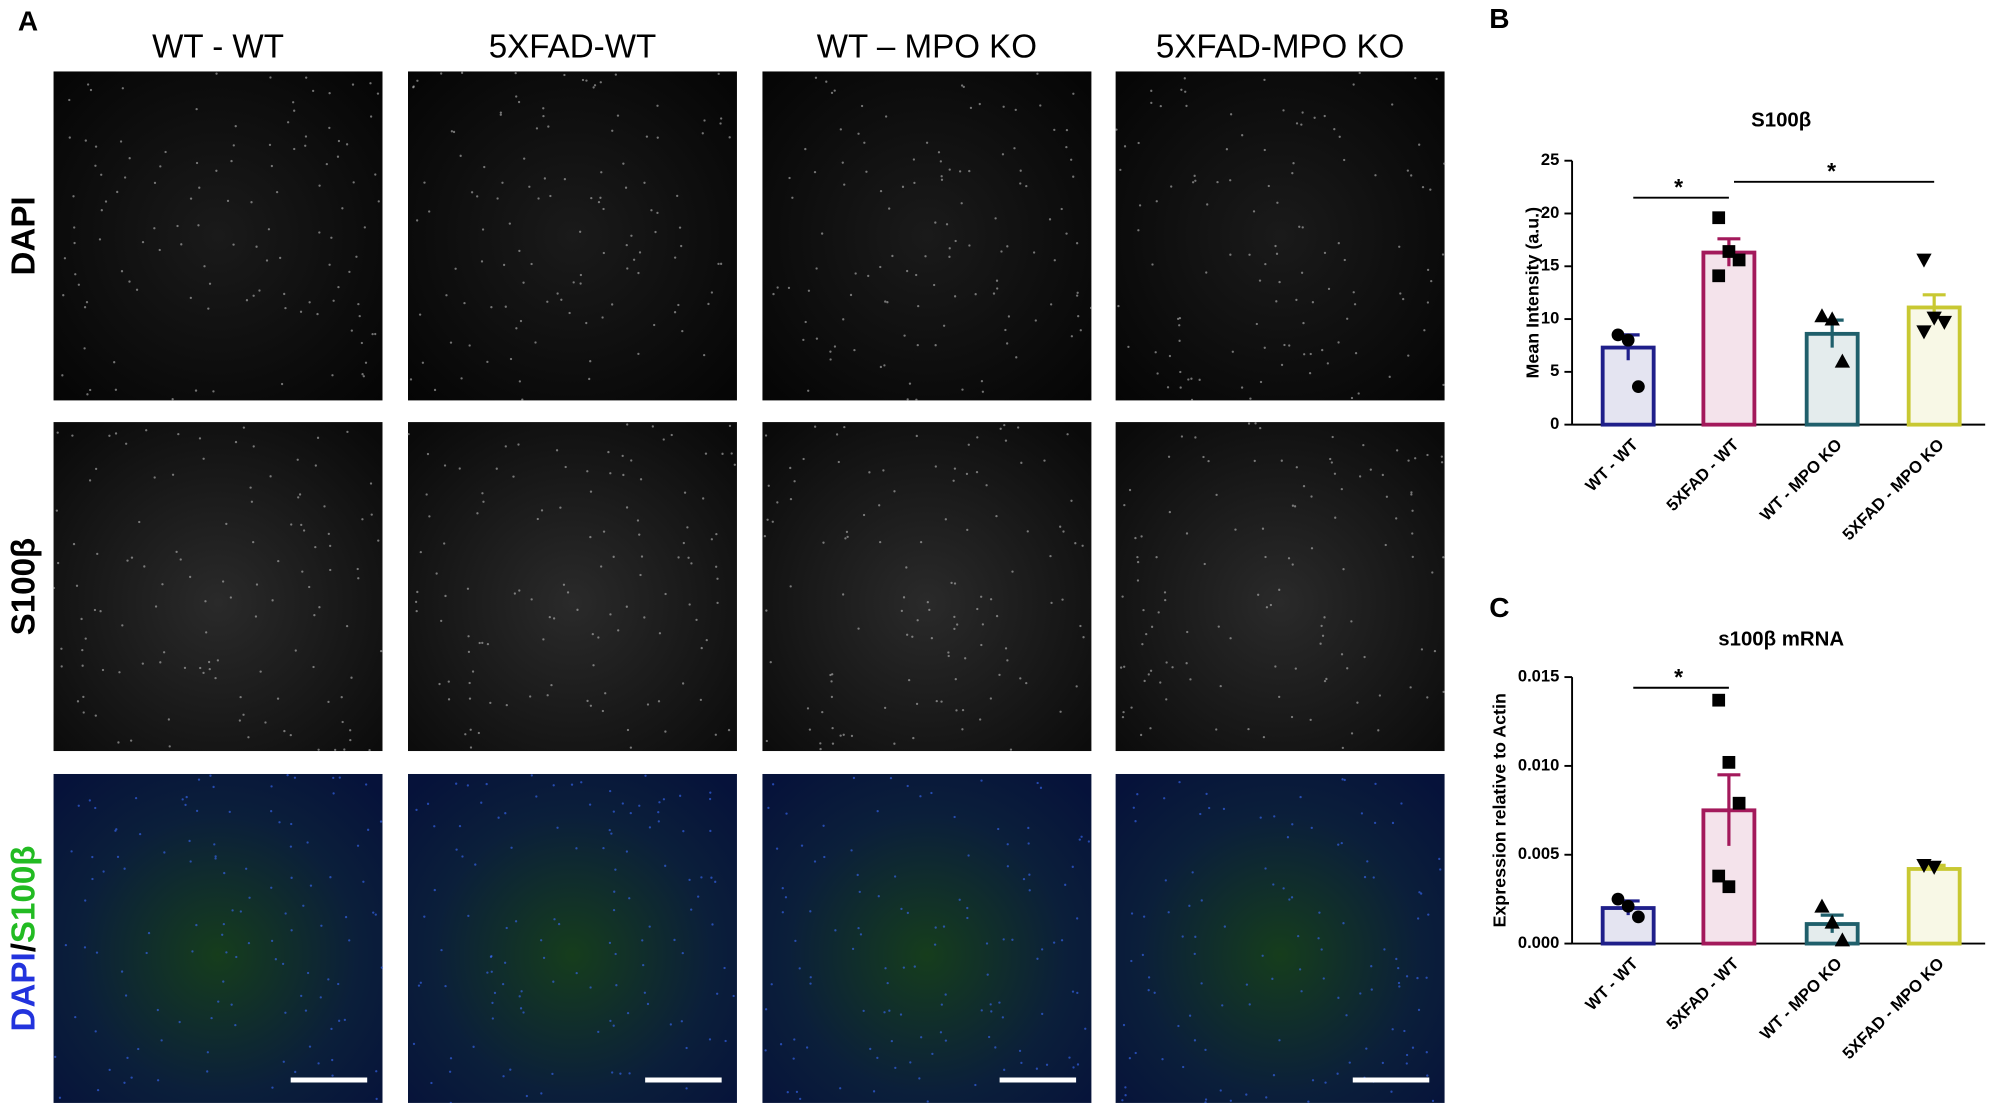 This screenshot has height=1103, width=1989. Describe the element at coordinates (1628, 340) in the screenshot. I see `data-point` at that location.